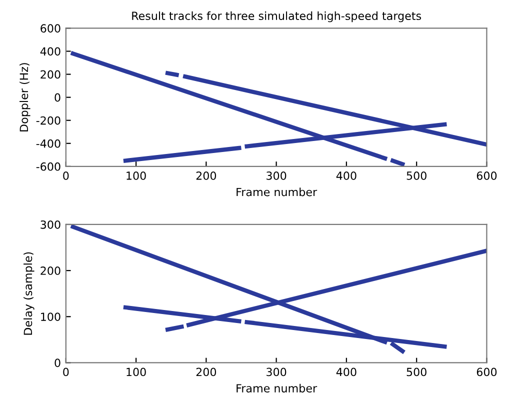  I want to click on y-tick-label: 400, so click(50, 51).